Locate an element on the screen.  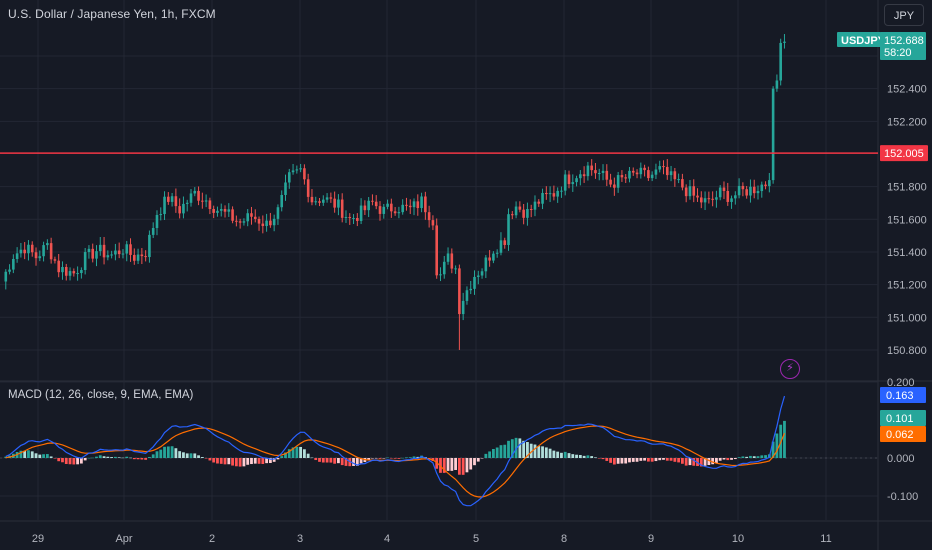
macd-axis-label: -0.100 is located at coordinates (902, 497).